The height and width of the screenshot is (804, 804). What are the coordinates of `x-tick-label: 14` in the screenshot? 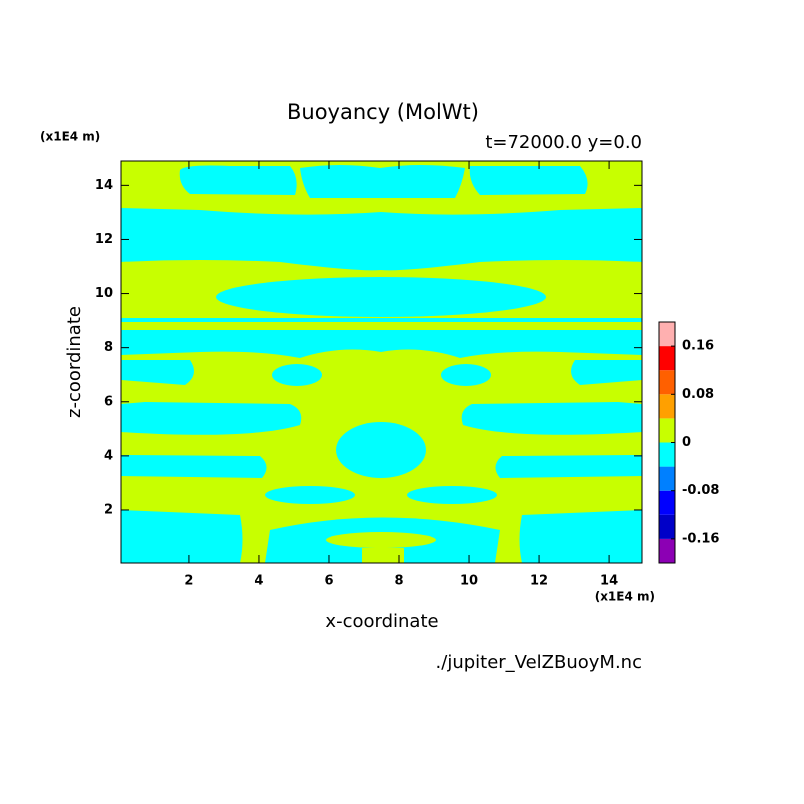 It's located at (609, 581).